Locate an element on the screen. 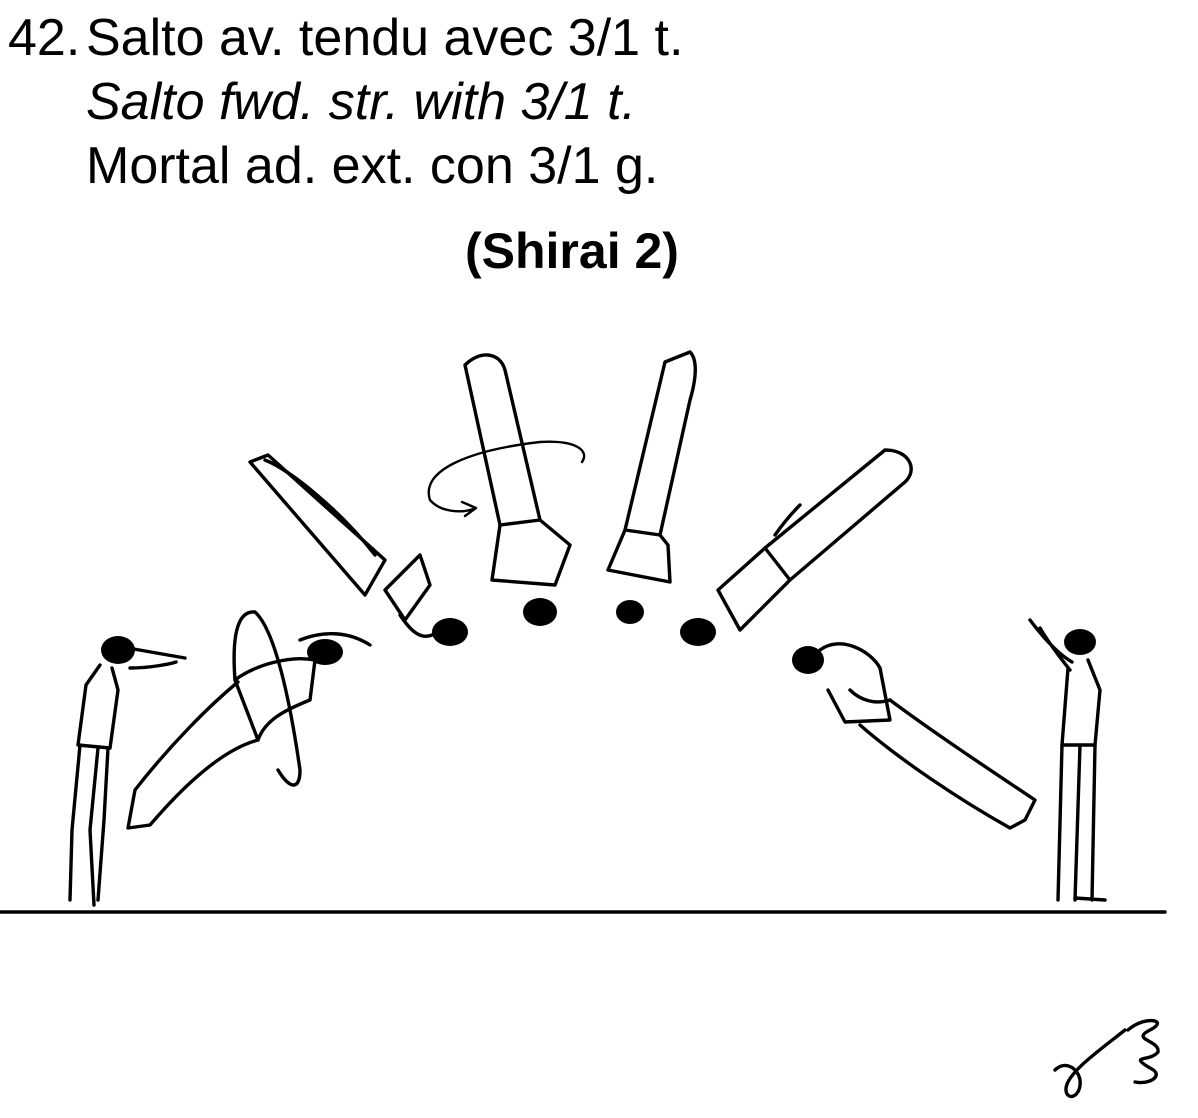  element-name-english: Salto fwd. str. with 3/1 t. is located at coordinates (361, 102).